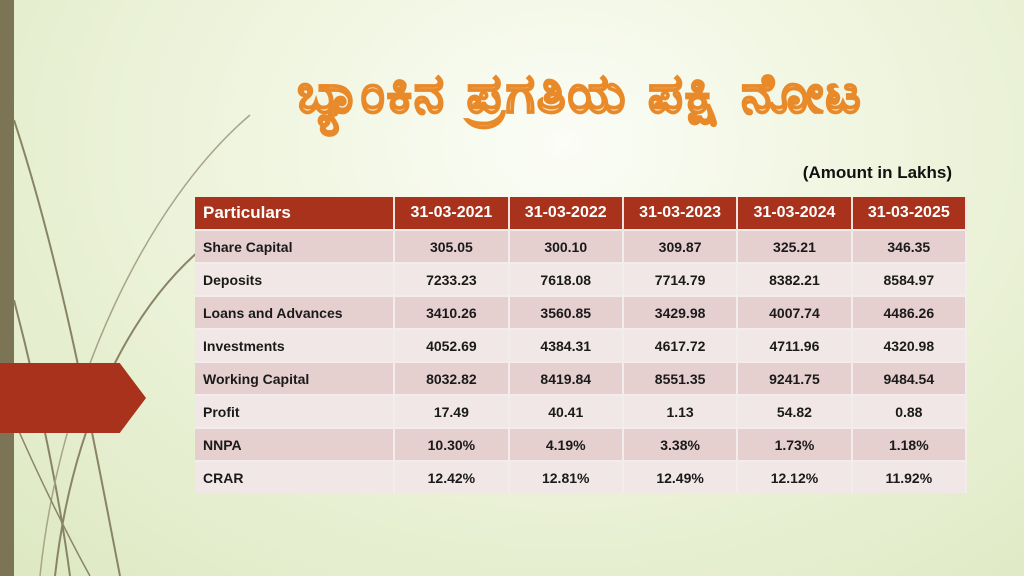 The width and height of the screenshot is (1024, 576). I want to click on table-cell: 7233.23, so click(452, 279).